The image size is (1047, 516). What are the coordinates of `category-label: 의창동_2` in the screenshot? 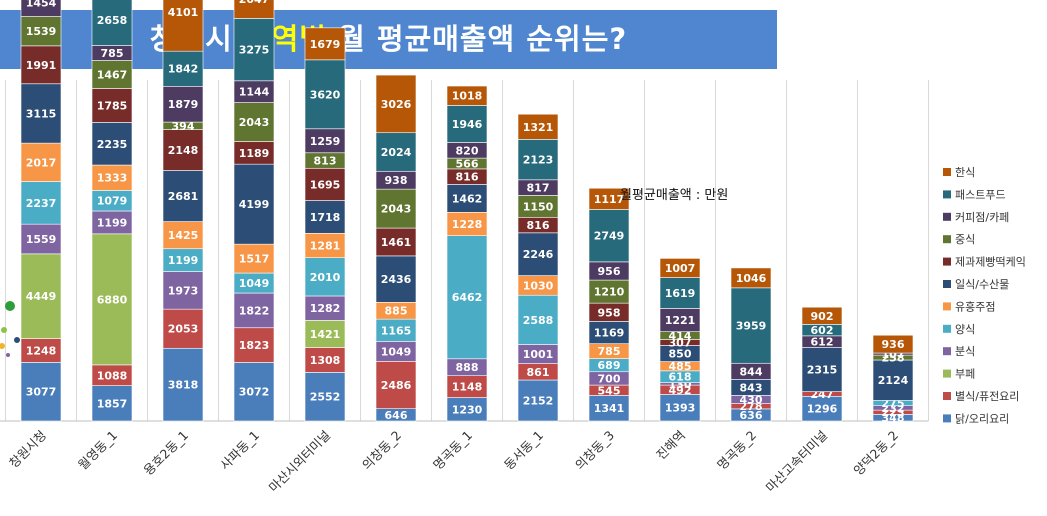 It's located at (381, 450).